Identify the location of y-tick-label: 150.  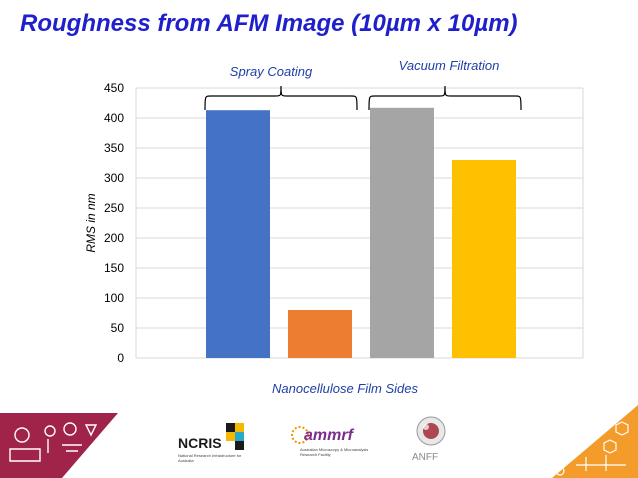
(114, 268).